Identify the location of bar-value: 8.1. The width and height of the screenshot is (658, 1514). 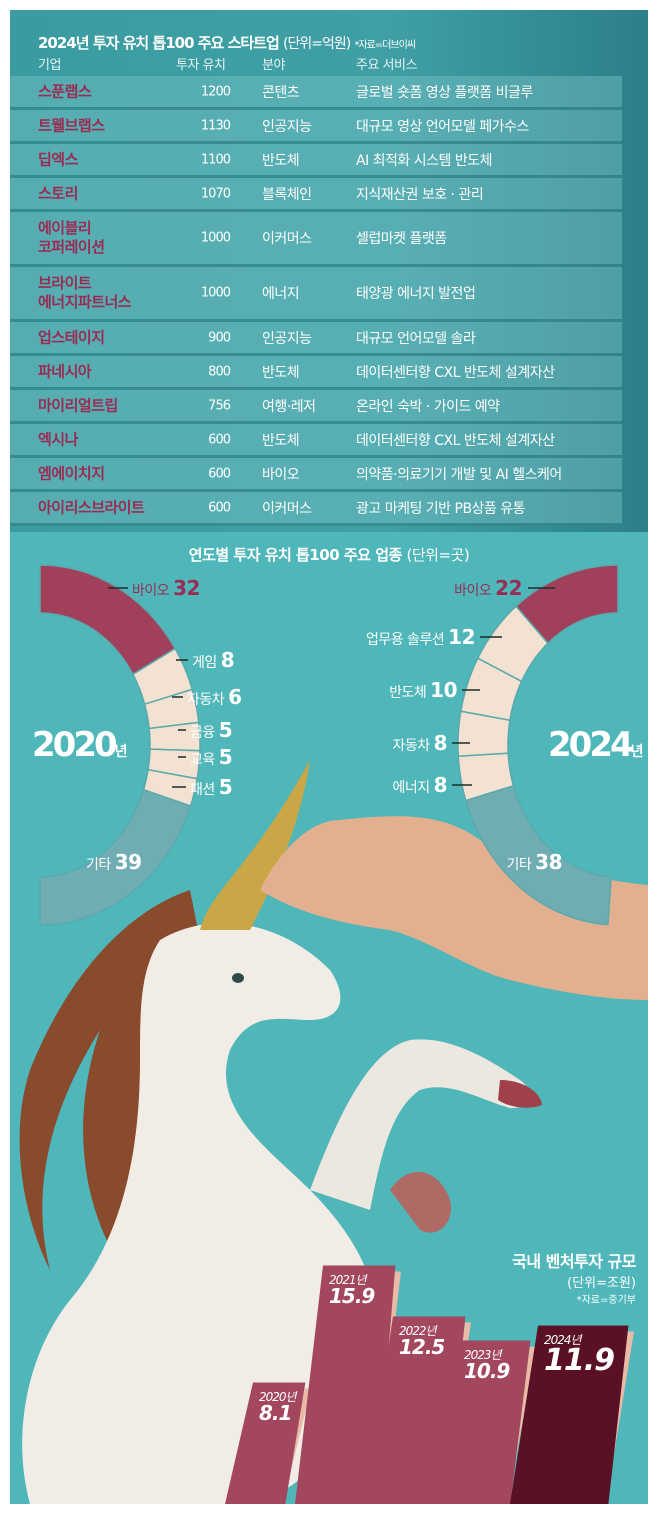
(275, 1412).